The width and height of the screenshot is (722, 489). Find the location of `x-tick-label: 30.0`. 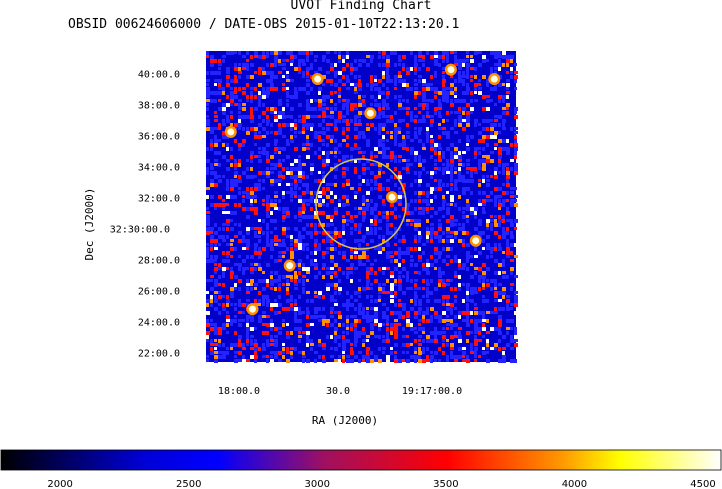

x-tick-label: 30.0 is located at coordinates (338, 391).